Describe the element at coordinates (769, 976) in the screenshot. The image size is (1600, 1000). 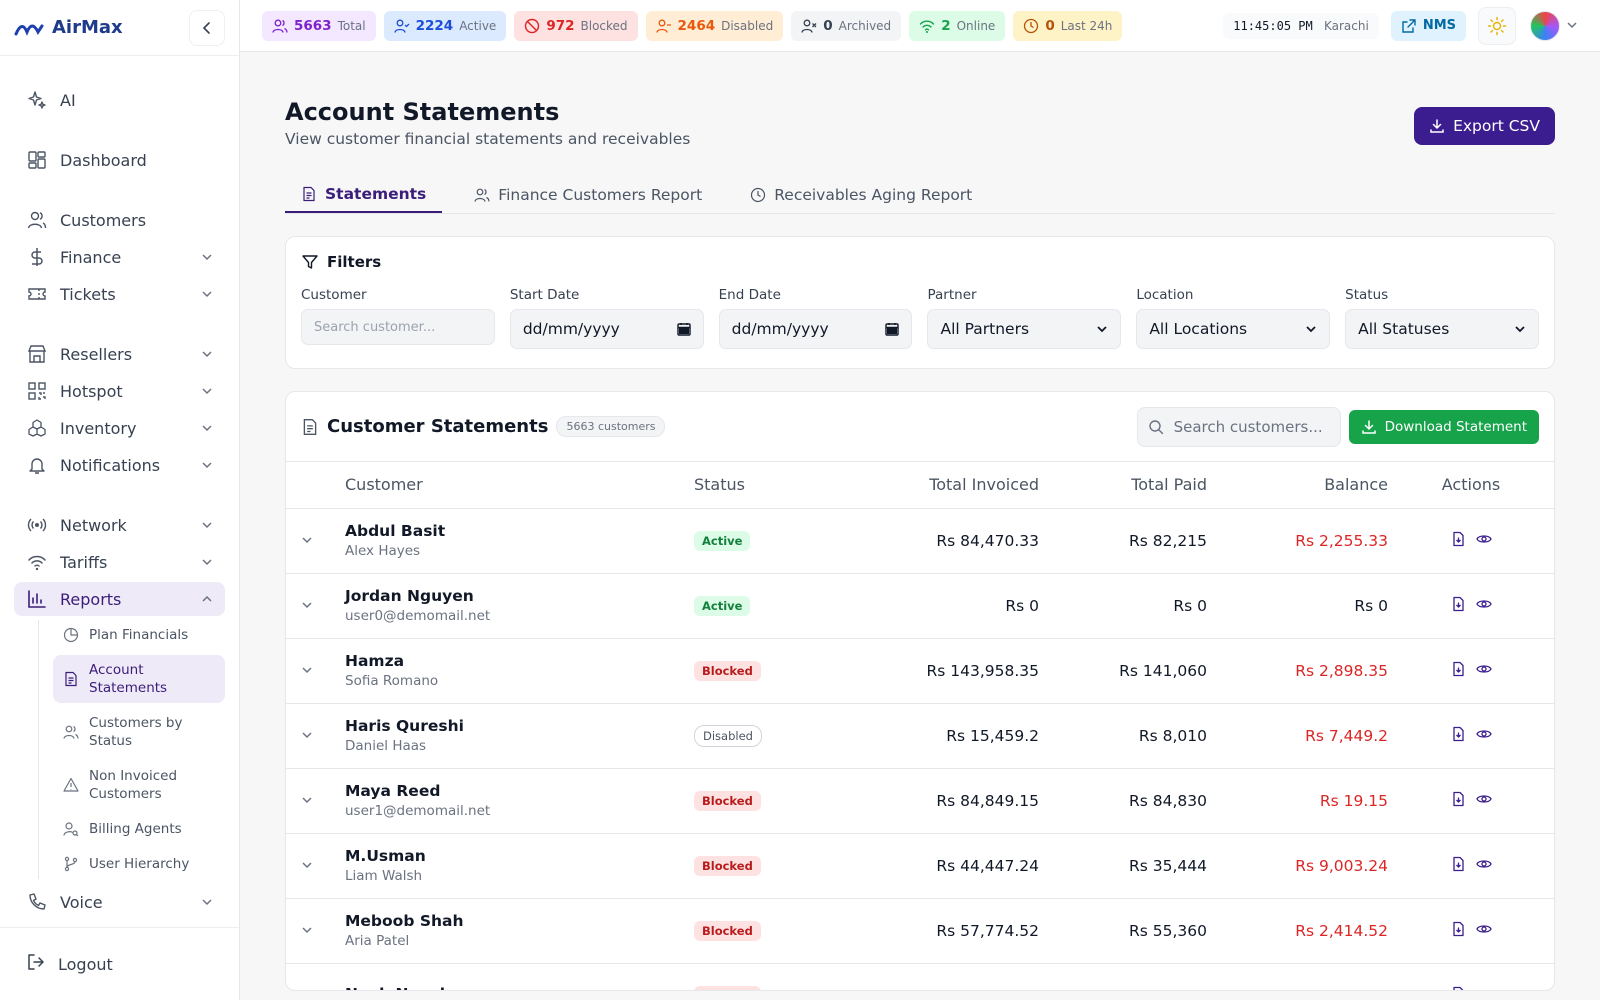
I see `status-cell: Blocked` at that location.